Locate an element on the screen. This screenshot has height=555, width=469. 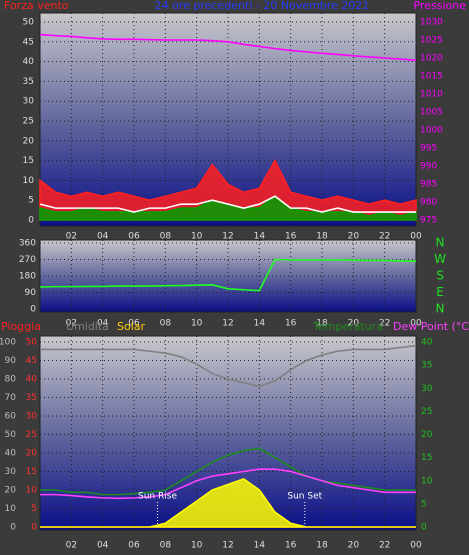
y3-tick-label: 15 is located at coordinates (31, 472).